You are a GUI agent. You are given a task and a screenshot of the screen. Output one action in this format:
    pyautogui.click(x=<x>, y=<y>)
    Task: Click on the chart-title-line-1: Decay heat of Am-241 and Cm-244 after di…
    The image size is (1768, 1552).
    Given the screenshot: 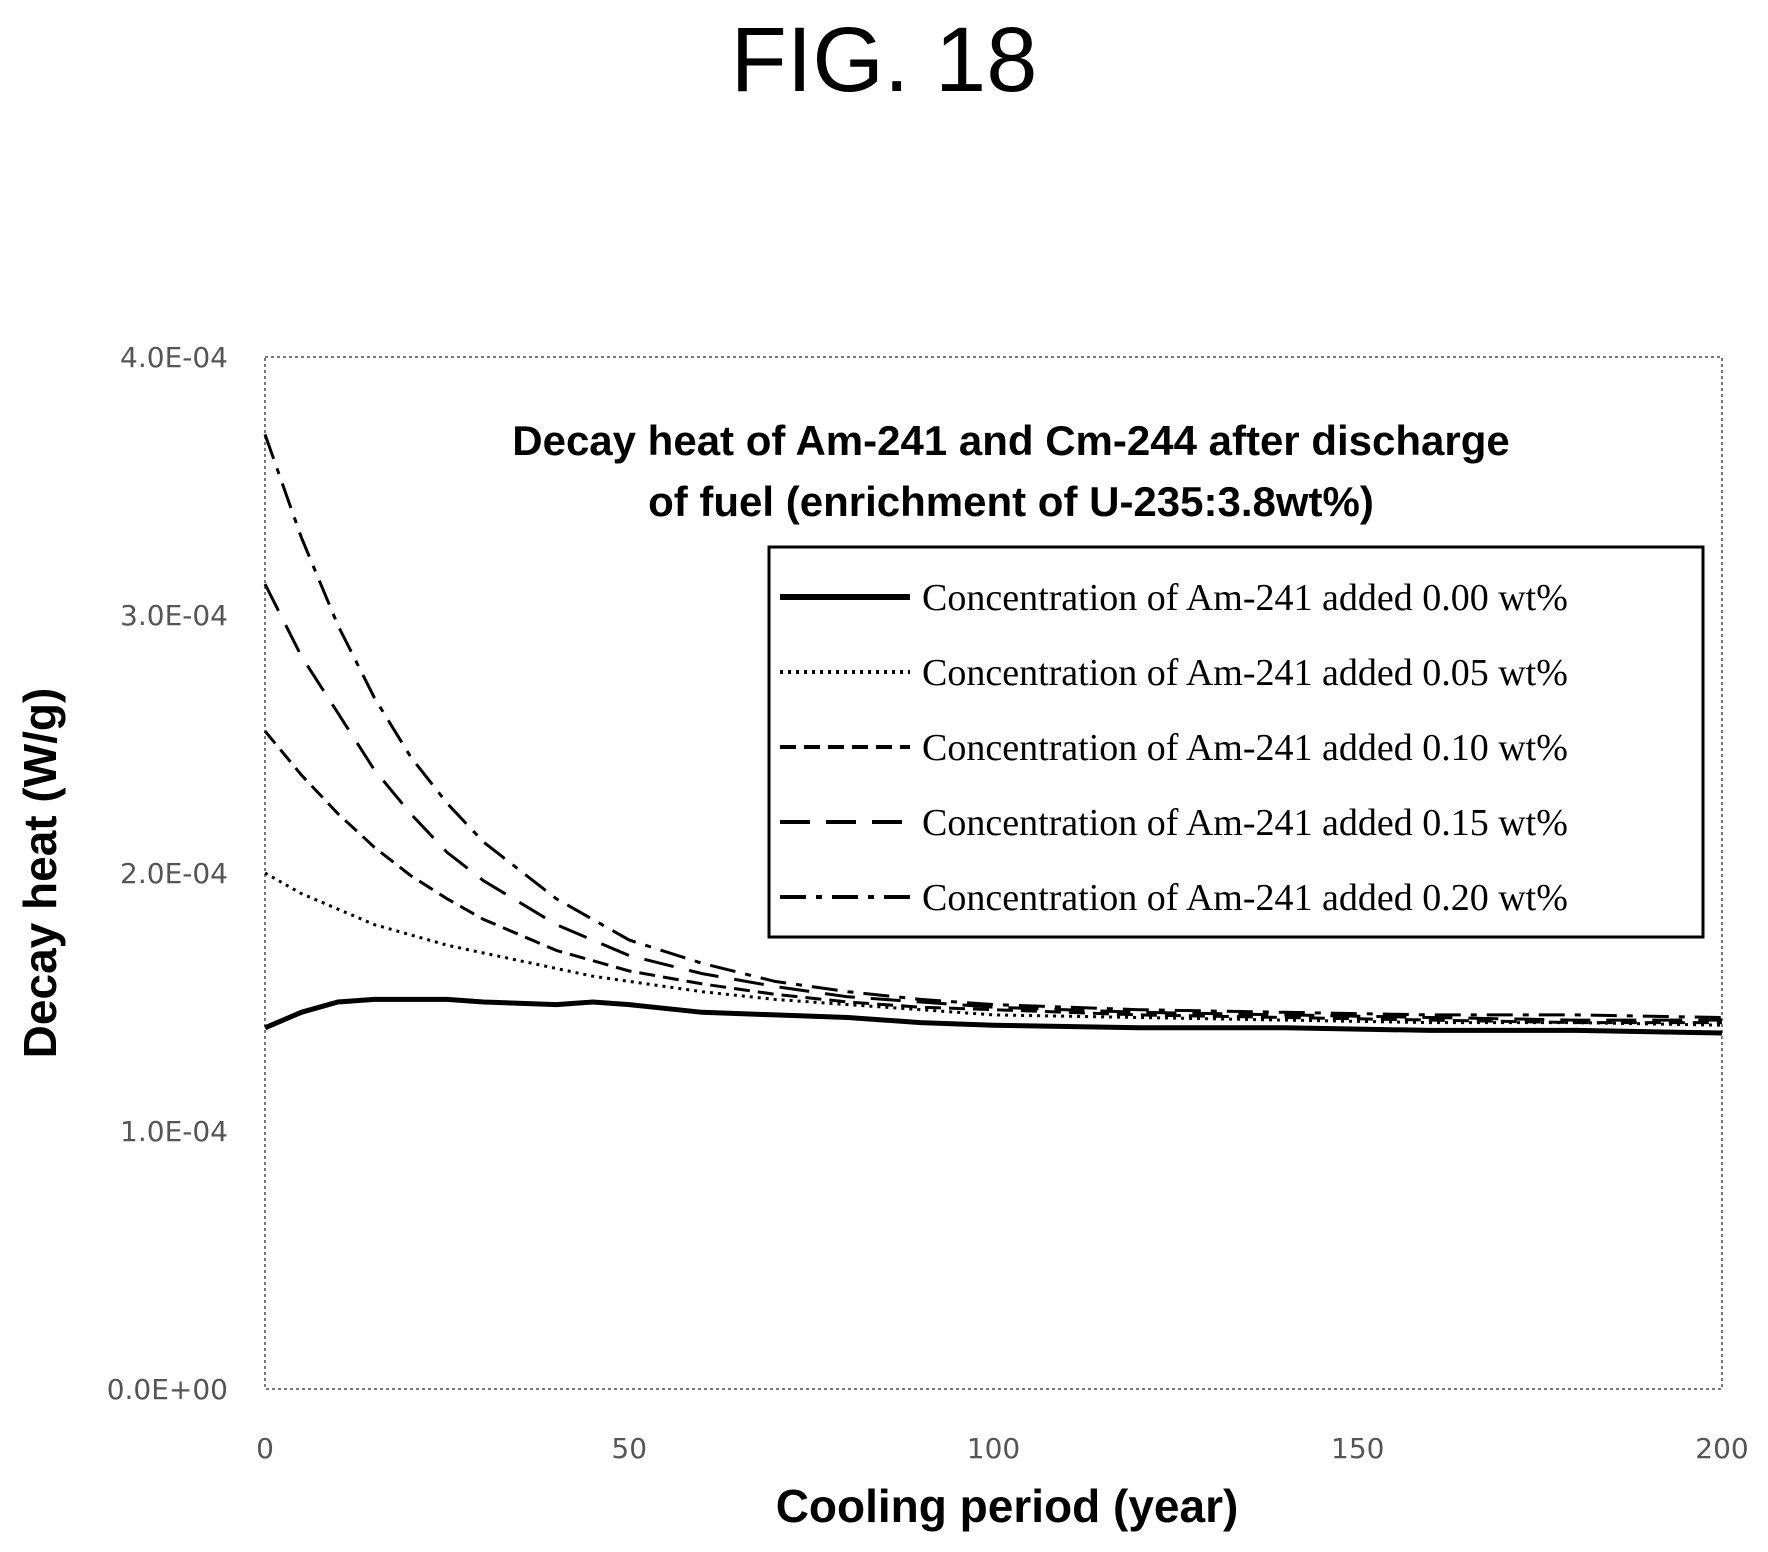 What is the action you would take?
    pyautogui.click(x=1010, y=440)
    